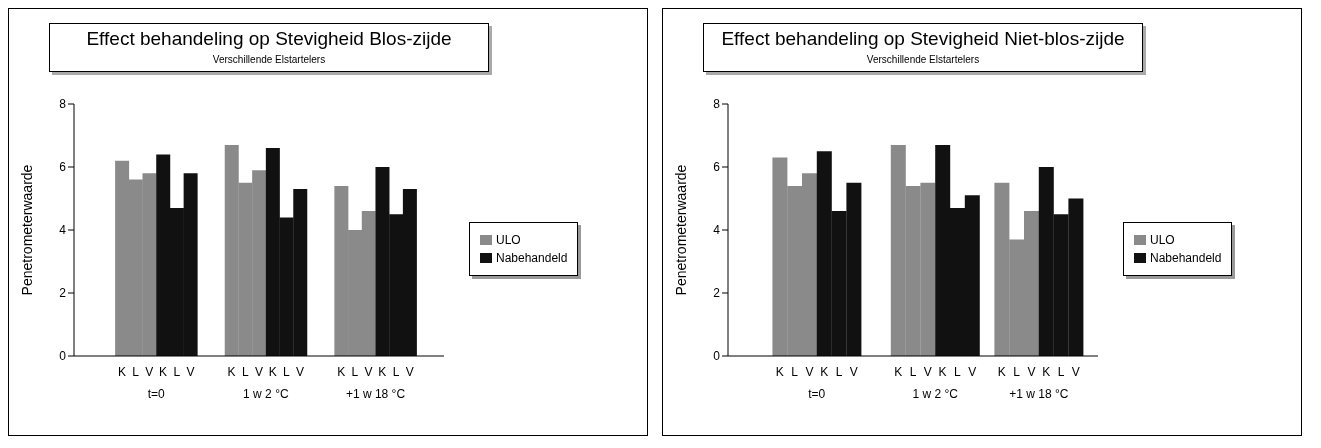  I want to click on chart-title: Effect behandeling op Stevigheid Blos-zijde, so click(269, 39).